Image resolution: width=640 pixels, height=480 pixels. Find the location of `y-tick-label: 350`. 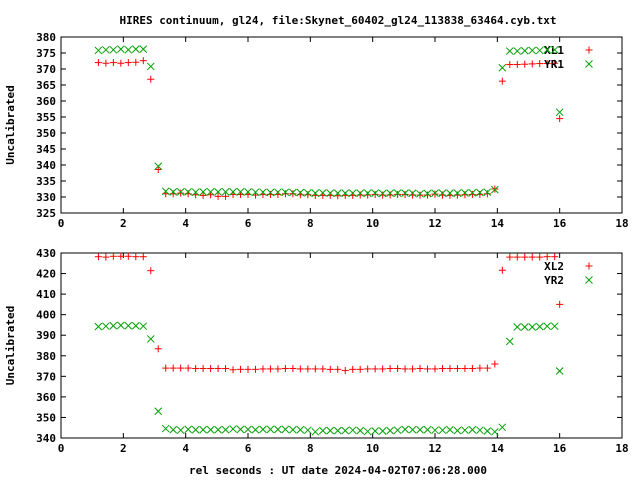

y-tick-label: 350 is located at coordinates (46, 133).